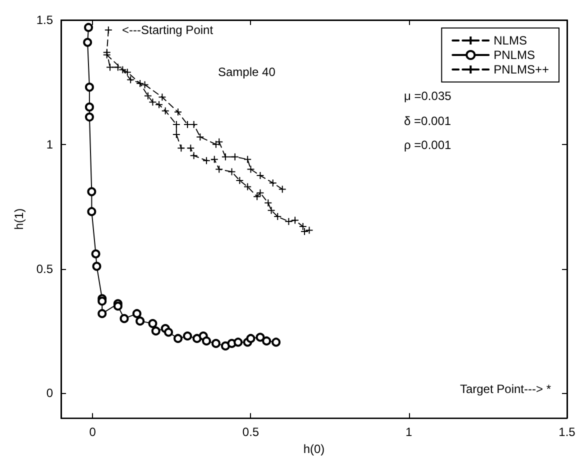 The width and height of the screenshot is (581, 460). Describe the element at coordinates (50, 144) in the screenshot. I see `y-tick-label: 1` at that location.